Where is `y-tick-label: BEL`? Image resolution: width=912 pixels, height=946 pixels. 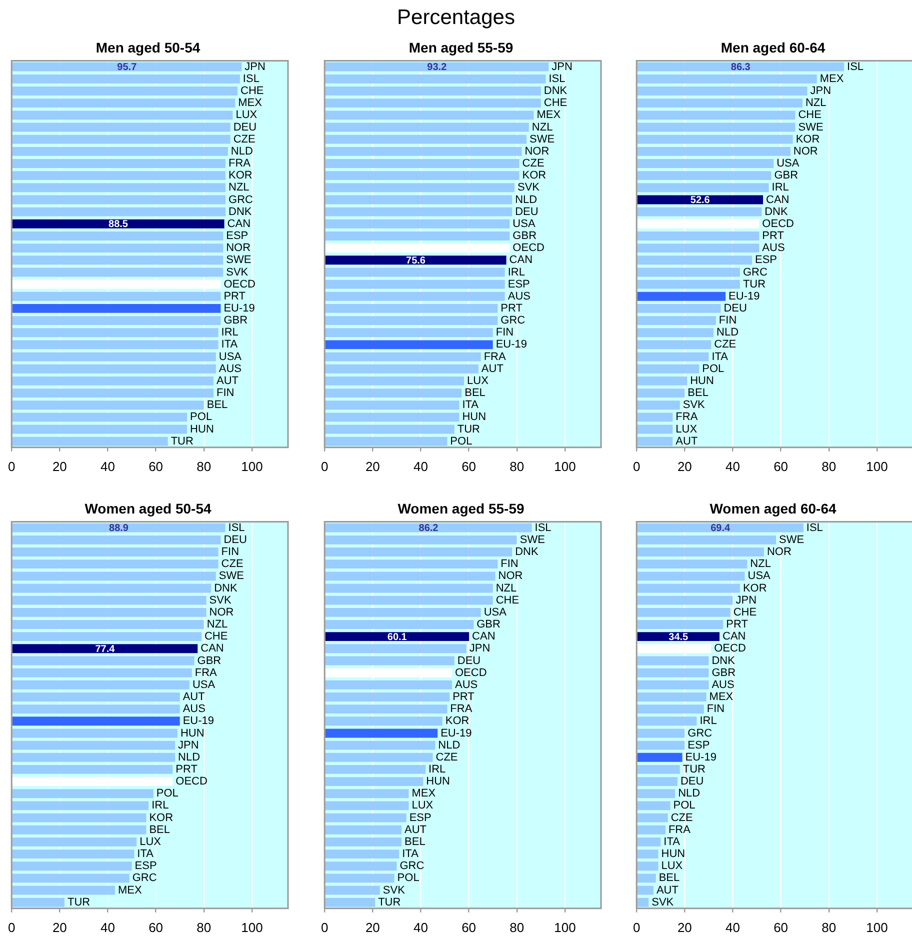
y-tick-label: BEL is located at coordinates (415, 842).